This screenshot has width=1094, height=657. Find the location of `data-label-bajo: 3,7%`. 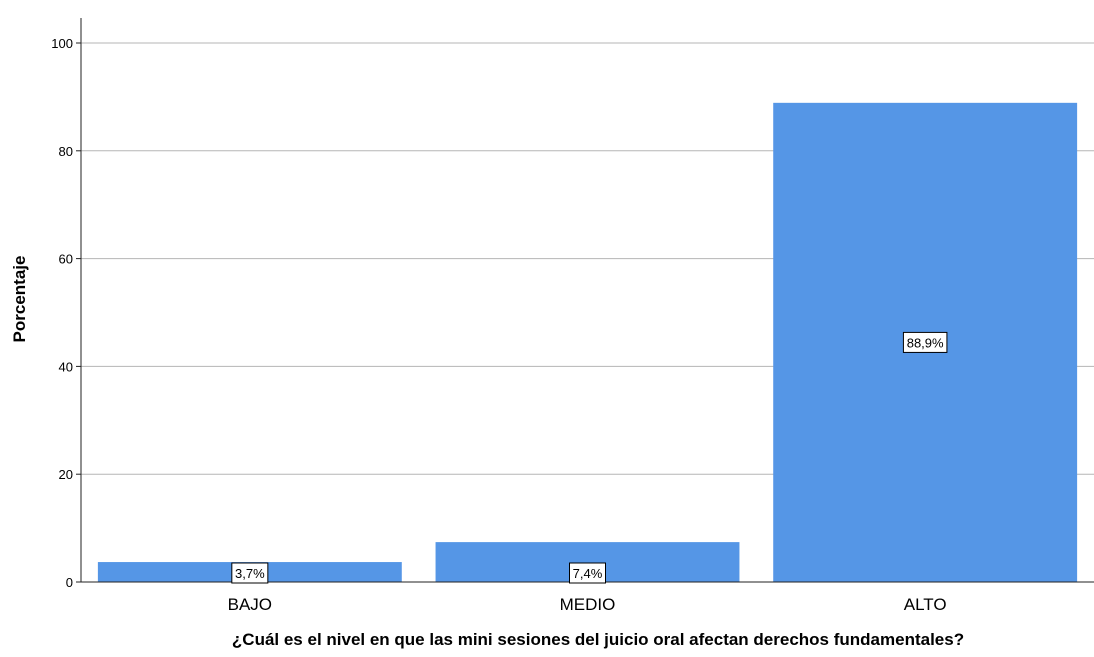

data-label-bajo: 3,7% is located at coordinates (250, 573).